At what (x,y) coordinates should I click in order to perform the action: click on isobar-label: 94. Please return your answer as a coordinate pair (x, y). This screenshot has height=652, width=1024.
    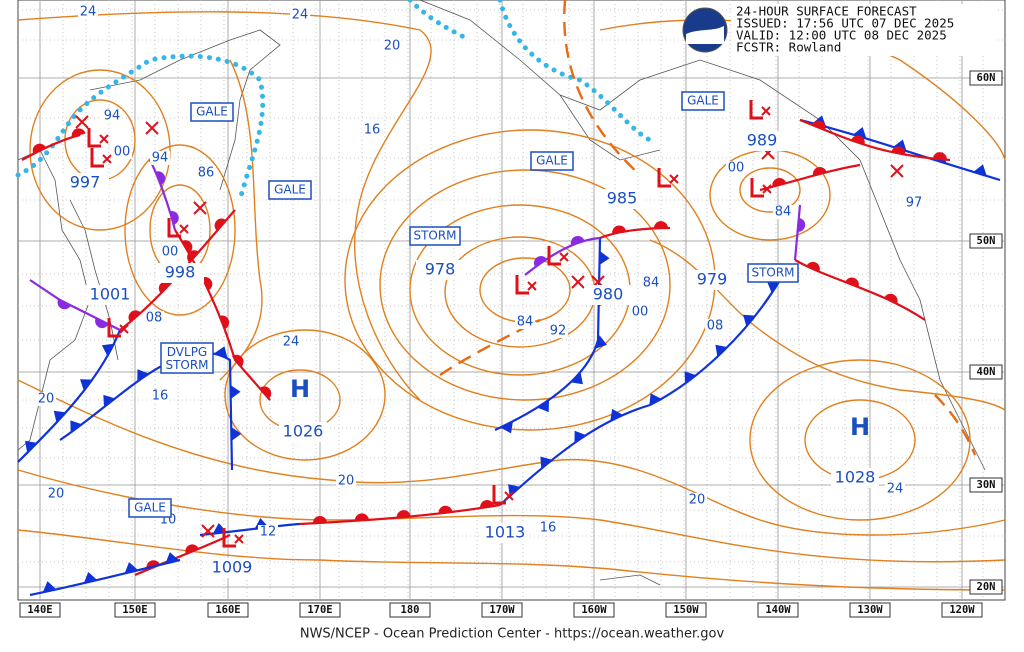
    Looking at the image, I should click on (112, 116).